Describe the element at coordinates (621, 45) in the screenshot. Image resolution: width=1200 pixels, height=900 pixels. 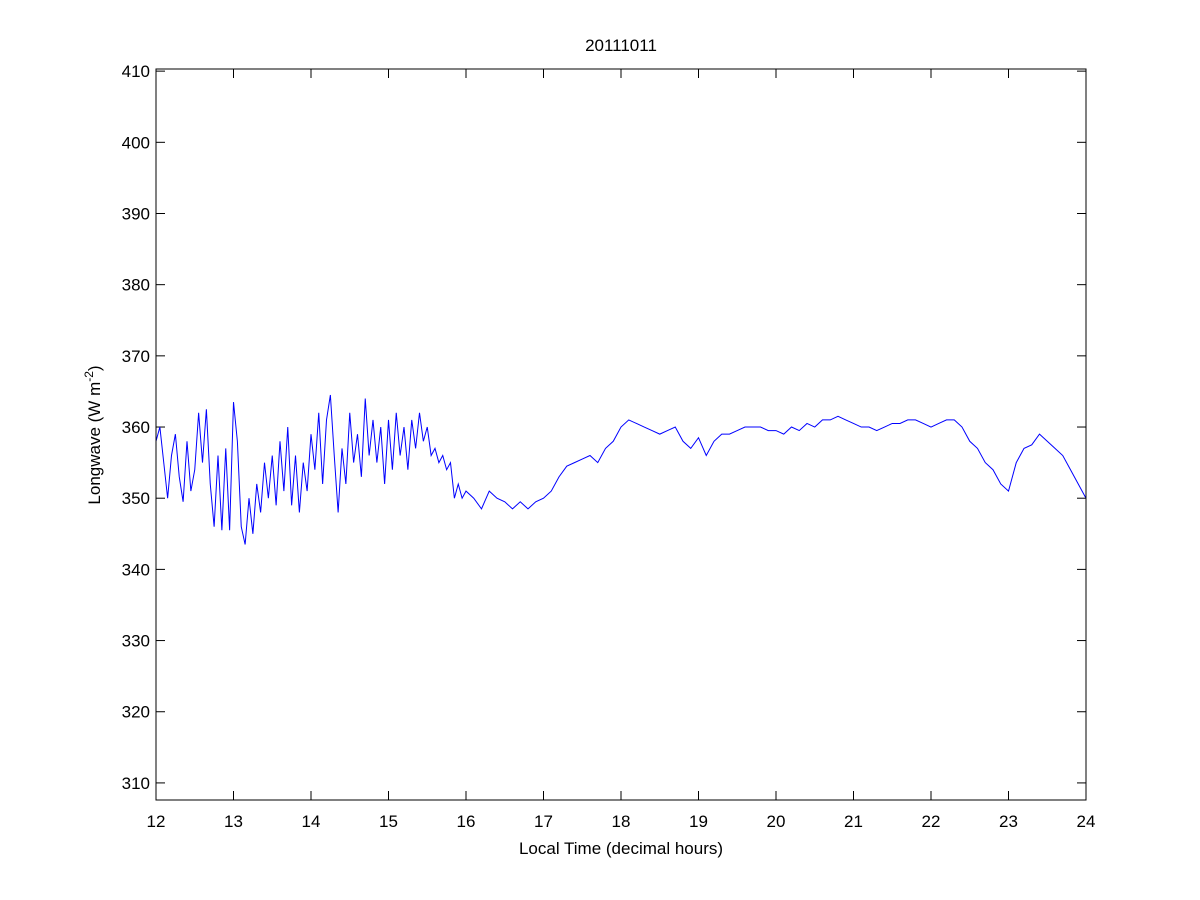
I see `chart-title: 20111011` at that location.